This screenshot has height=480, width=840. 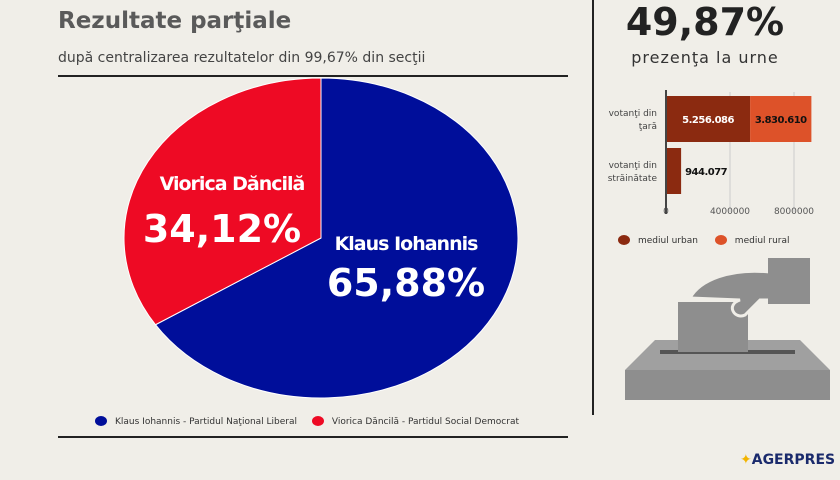 I want to click on bar-legend: mediul urban mediul rural, so click(x=704, y=240).